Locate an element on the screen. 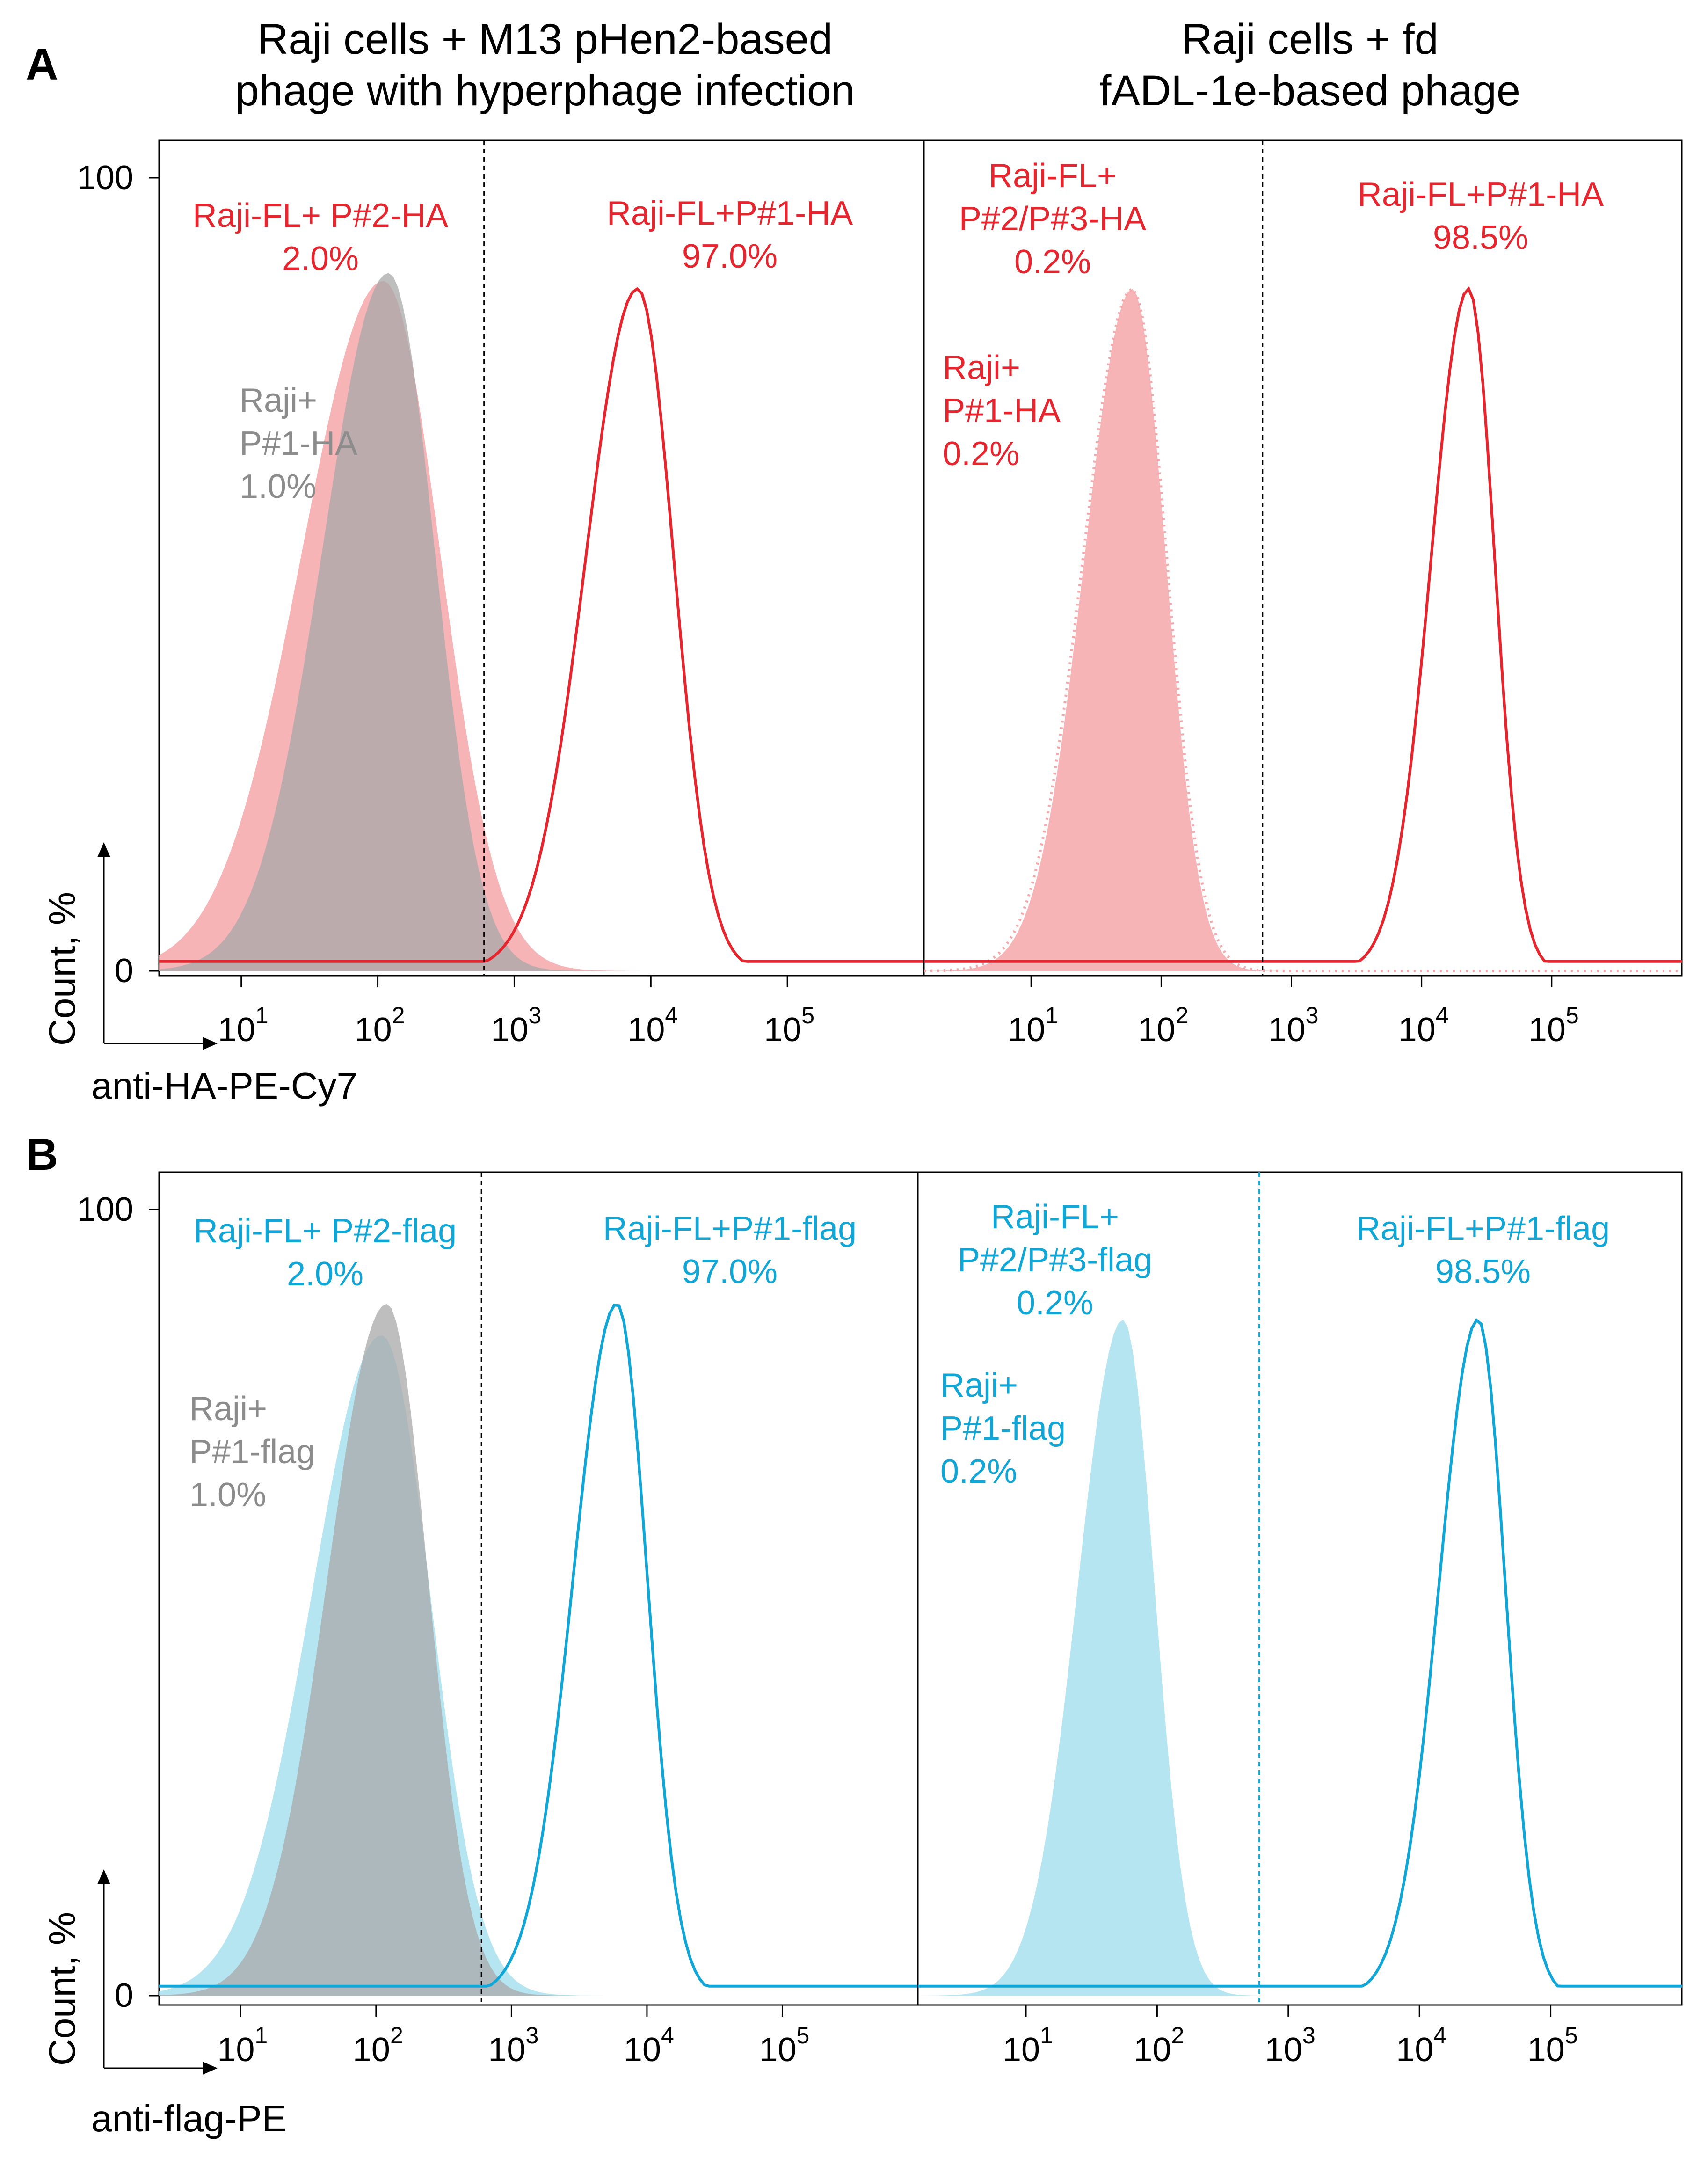 The width and height of the screenshot is (1708, 2158). annotation-label: Raji-FL+P#1-HA 98.5% is located at coordinates (1481, 216).